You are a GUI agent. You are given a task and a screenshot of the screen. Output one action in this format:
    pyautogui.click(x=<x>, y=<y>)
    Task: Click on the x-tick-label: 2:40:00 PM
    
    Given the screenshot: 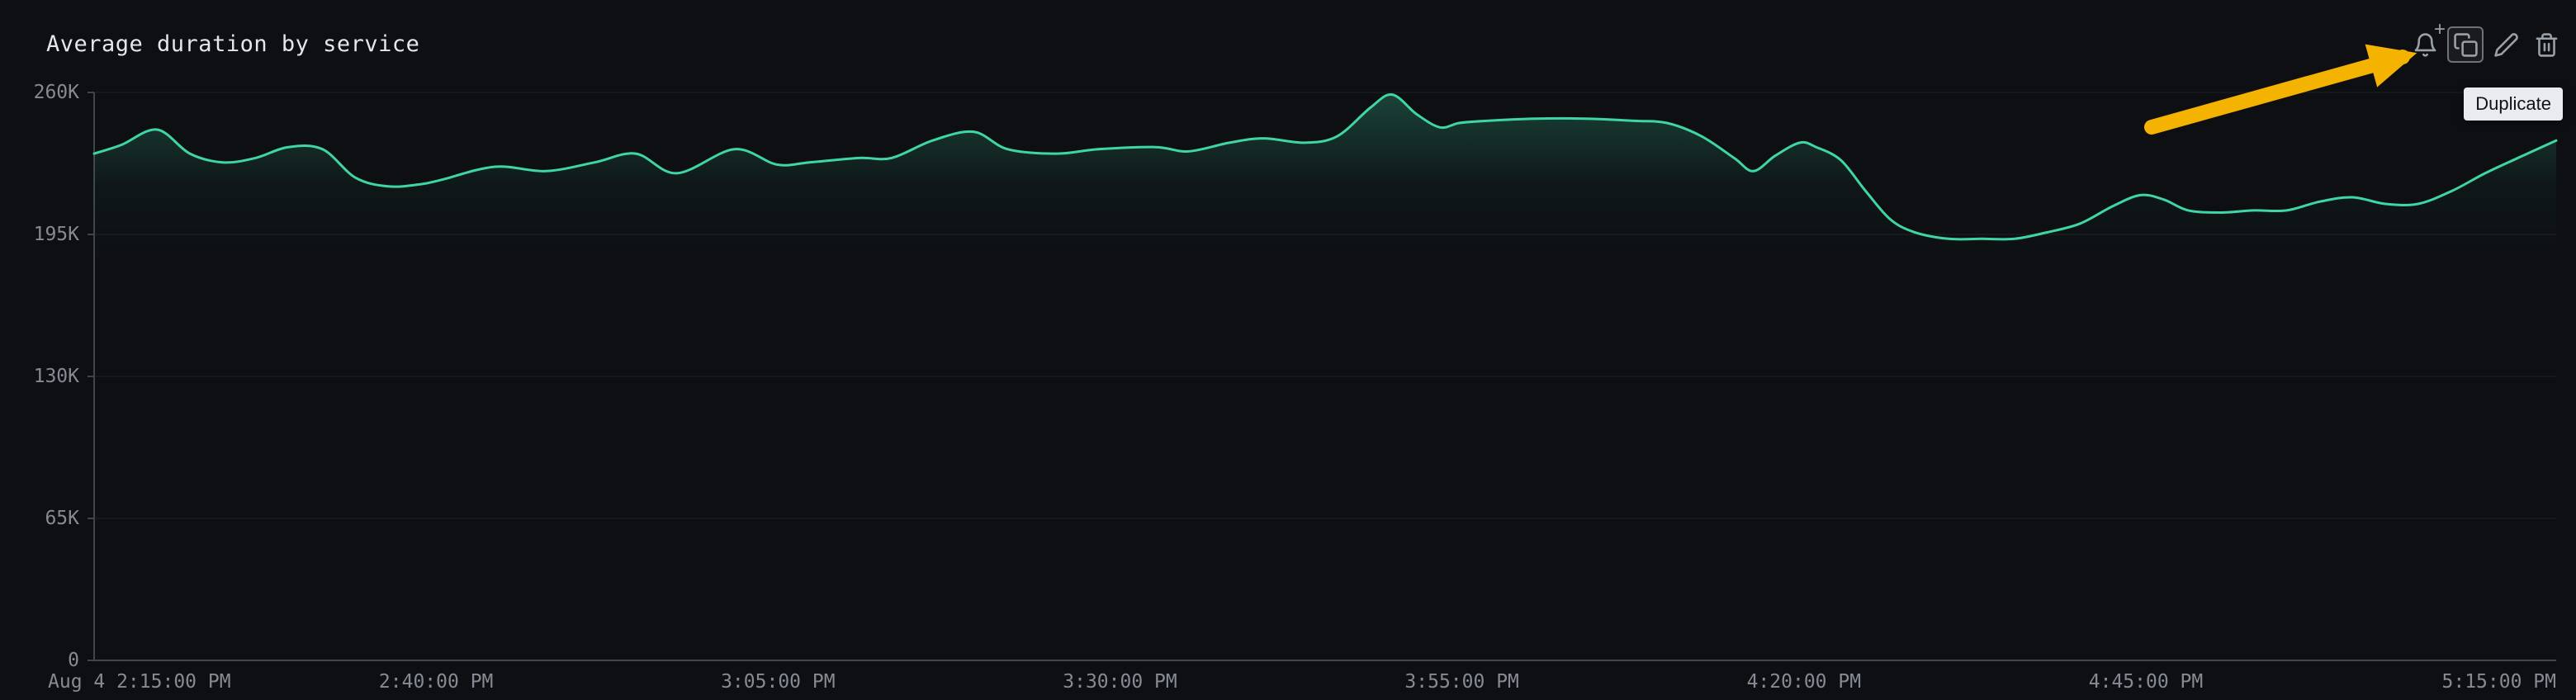 What is the action you would take?
    pyautogui.click(x=436, y=682)
    